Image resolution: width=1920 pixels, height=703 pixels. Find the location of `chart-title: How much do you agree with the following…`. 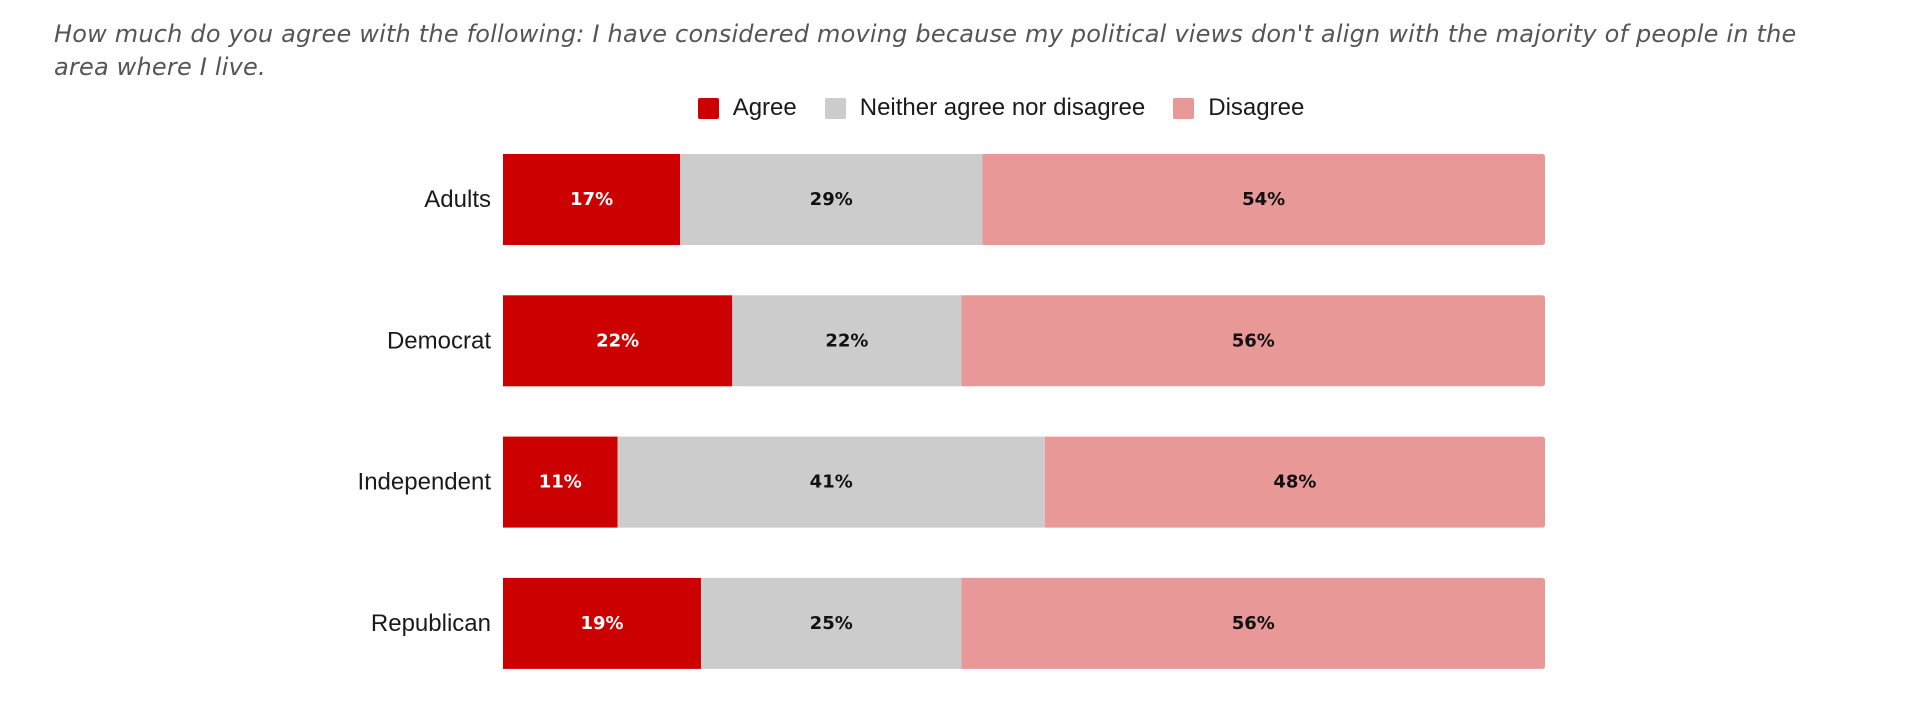

chart-title: How much do you agree with the following… is located at coordinates (925, 50).